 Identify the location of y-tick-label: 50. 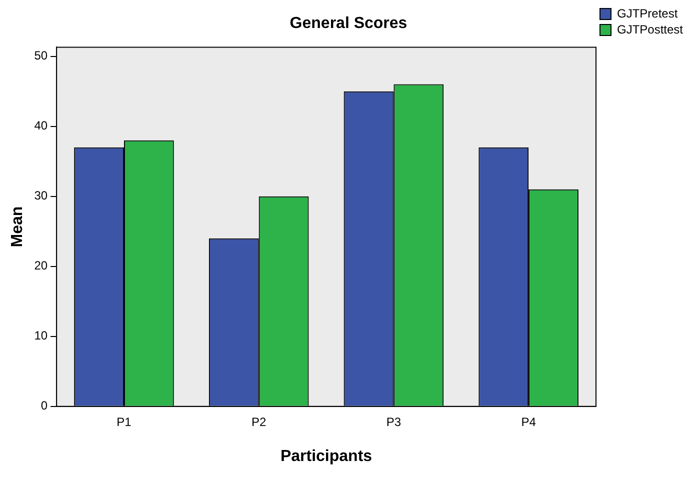
(41, 55).